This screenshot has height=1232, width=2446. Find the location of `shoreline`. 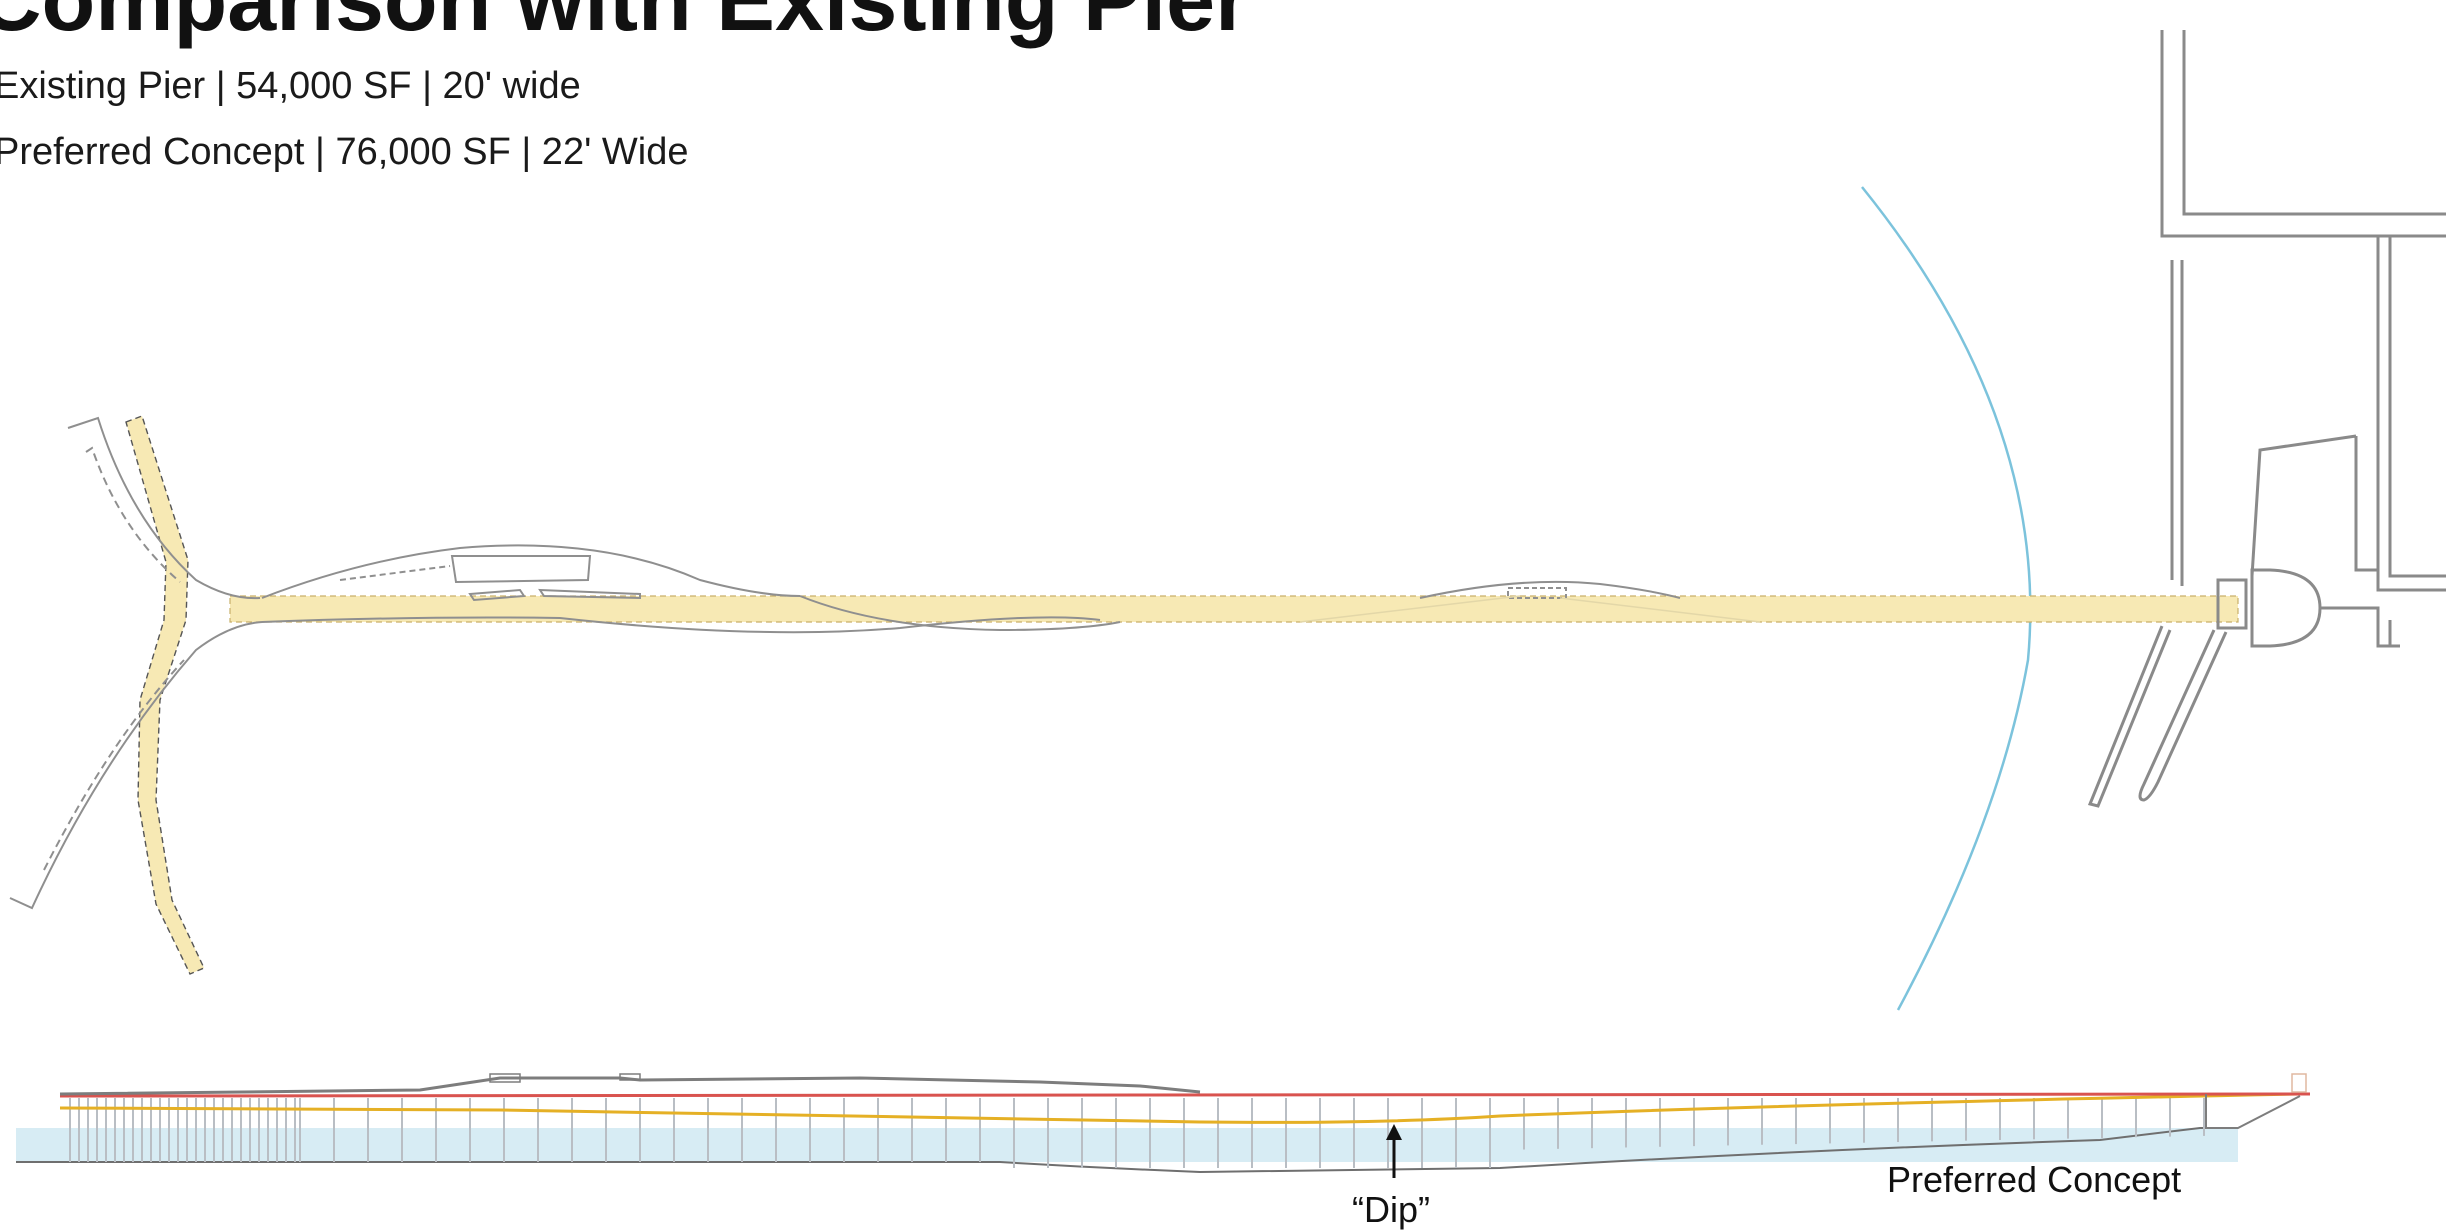

shoreline is located at coordinates (1946, 598).